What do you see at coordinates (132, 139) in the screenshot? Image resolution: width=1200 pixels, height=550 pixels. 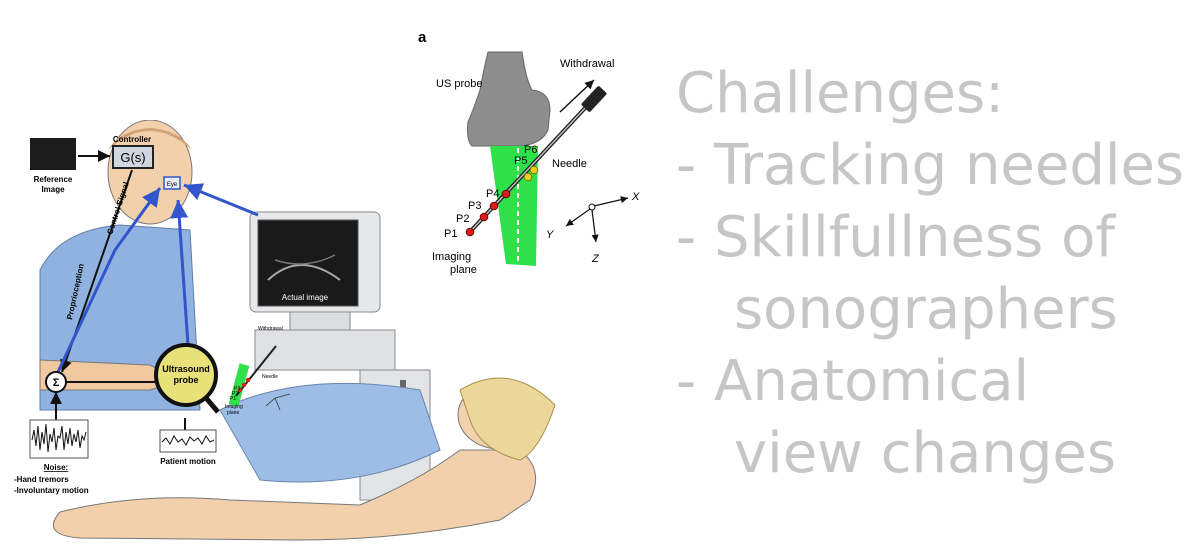 I see `controller-label: Controller` at bounding box center [132, 139].